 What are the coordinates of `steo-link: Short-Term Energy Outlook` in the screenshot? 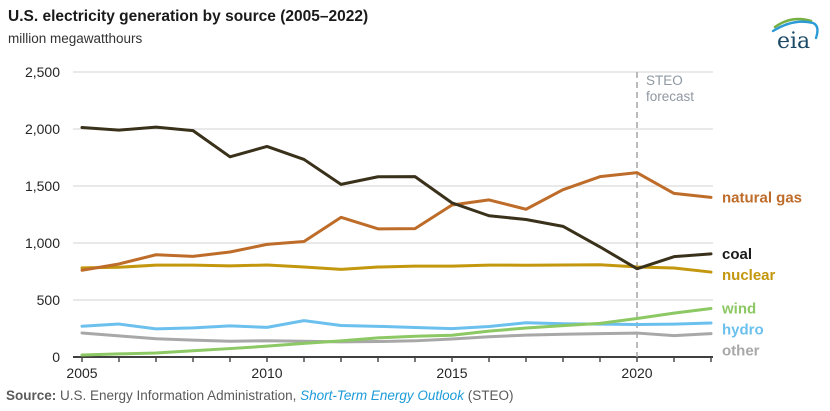 It's located at (382, 395).